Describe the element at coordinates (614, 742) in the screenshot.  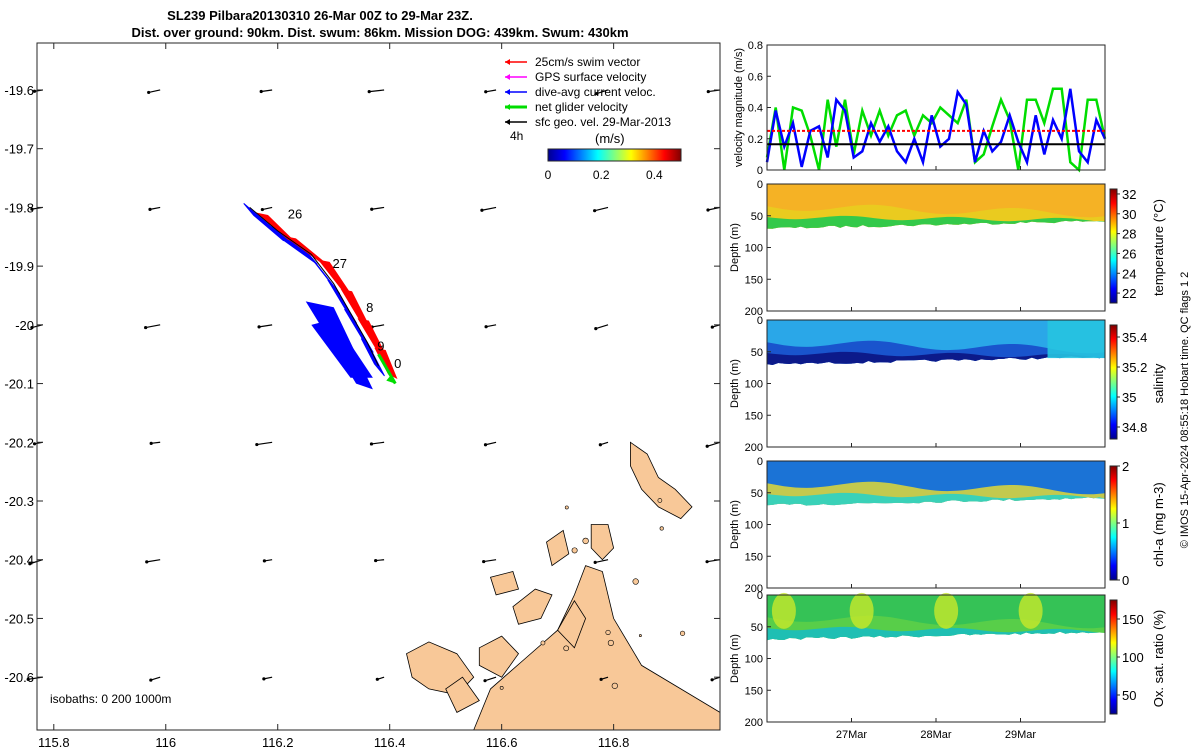
I see `x-tick-label: 116.8` at that location.